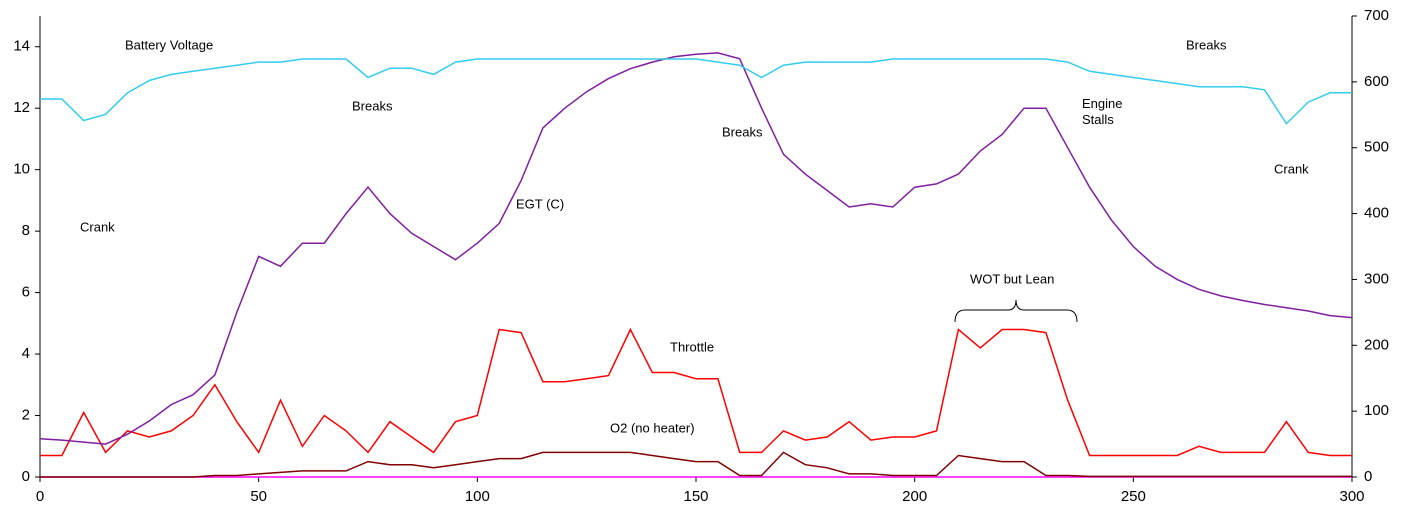 The width and height of the screenshot is (1415, 515). Describe the element at coordinates (169, 44) in the screenshot. I see `series-label: Battery Voltage` at that location.